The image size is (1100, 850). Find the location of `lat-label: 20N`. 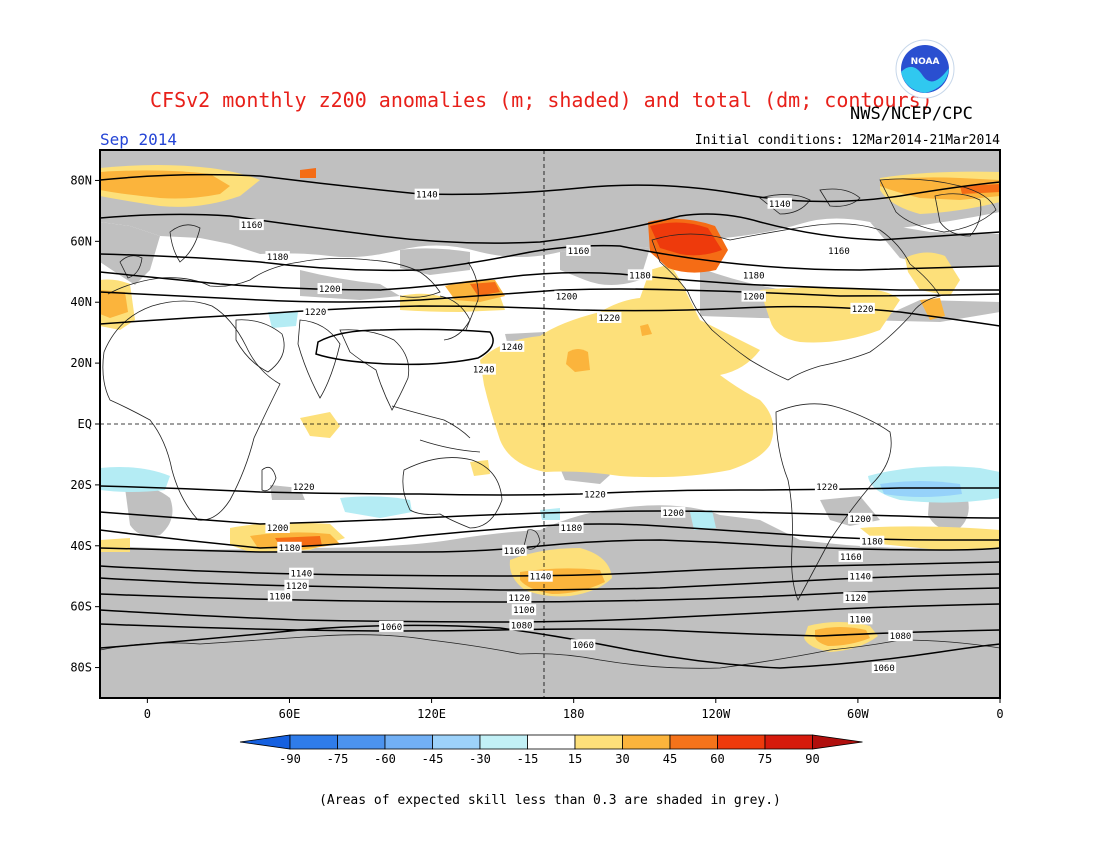

lat-label: 20N is located at coordinates (81, 363).